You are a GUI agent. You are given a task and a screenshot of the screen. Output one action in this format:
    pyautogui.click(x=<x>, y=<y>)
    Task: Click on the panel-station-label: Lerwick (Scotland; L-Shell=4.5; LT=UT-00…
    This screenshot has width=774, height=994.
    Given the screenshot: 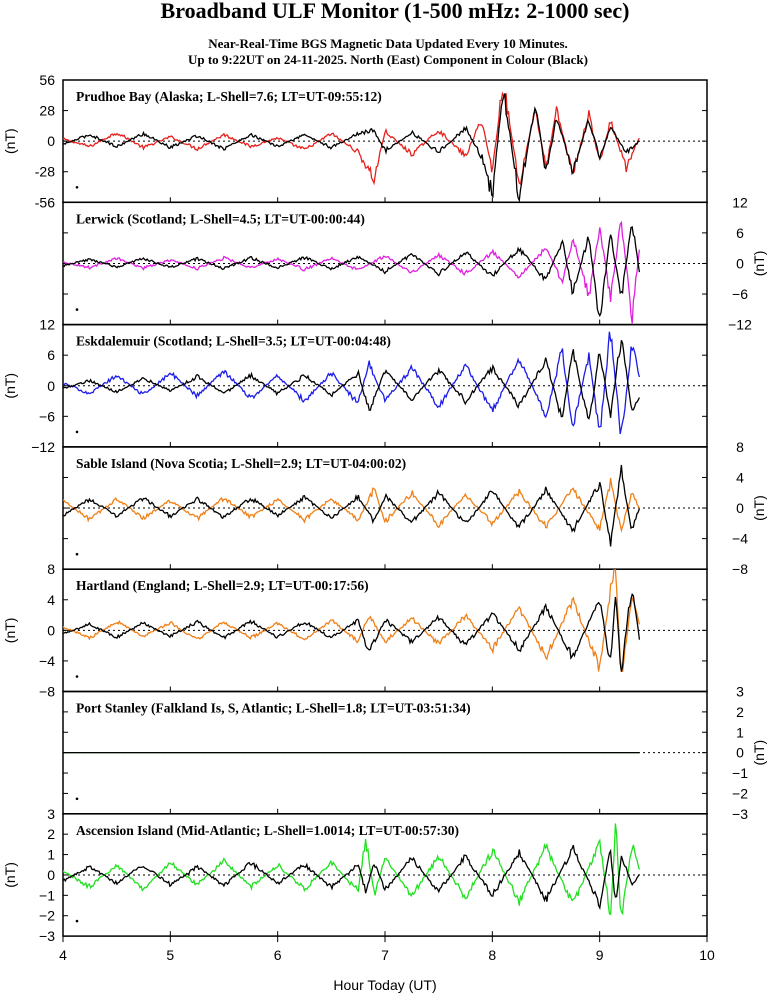 What is the action you would take?
    pyautogui.click(x=220, y=218)
    